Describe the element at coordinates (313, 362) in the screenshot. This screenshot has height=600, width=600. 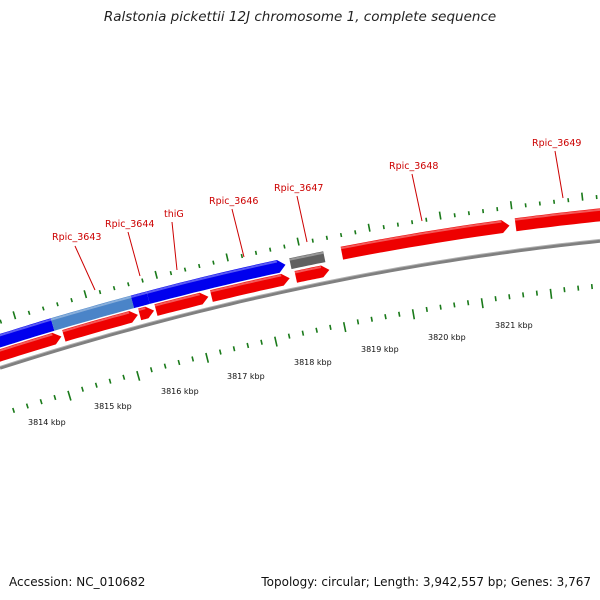
I see `scale-label-4: 3818 kbp` at that location.